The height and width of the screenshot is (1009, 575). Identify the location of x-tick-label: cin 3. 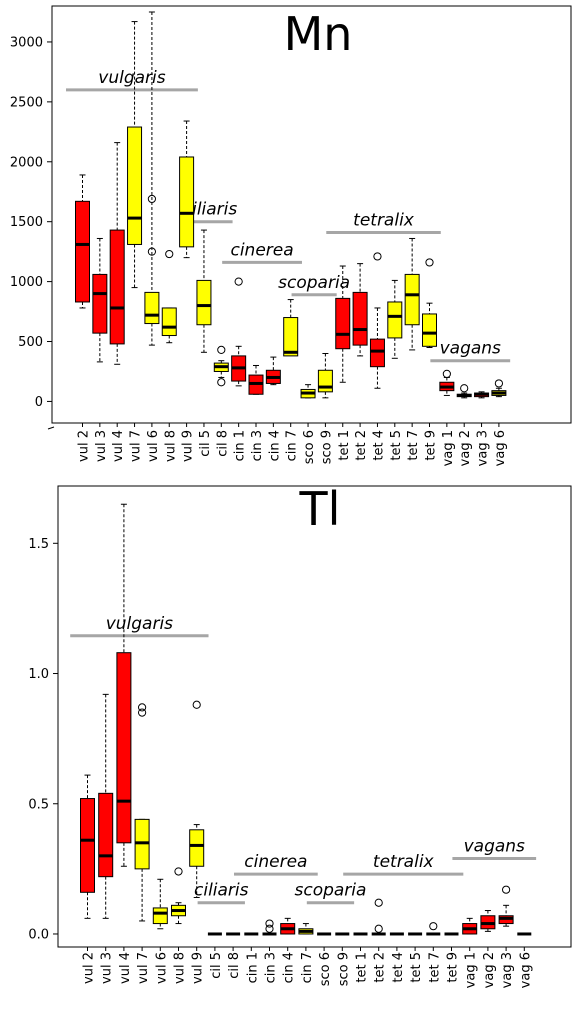
(271, 967).